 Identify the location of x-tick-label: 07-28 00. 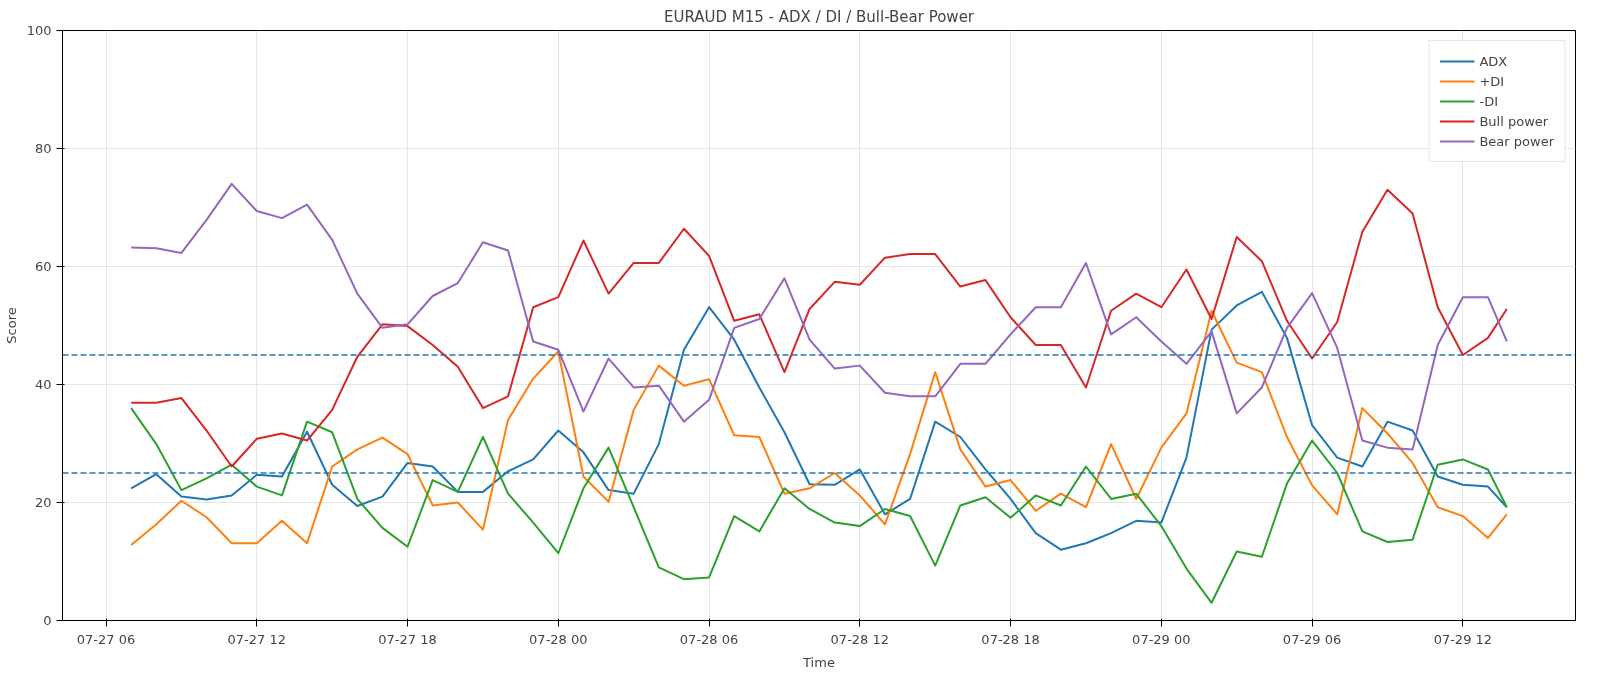
(558, 639).